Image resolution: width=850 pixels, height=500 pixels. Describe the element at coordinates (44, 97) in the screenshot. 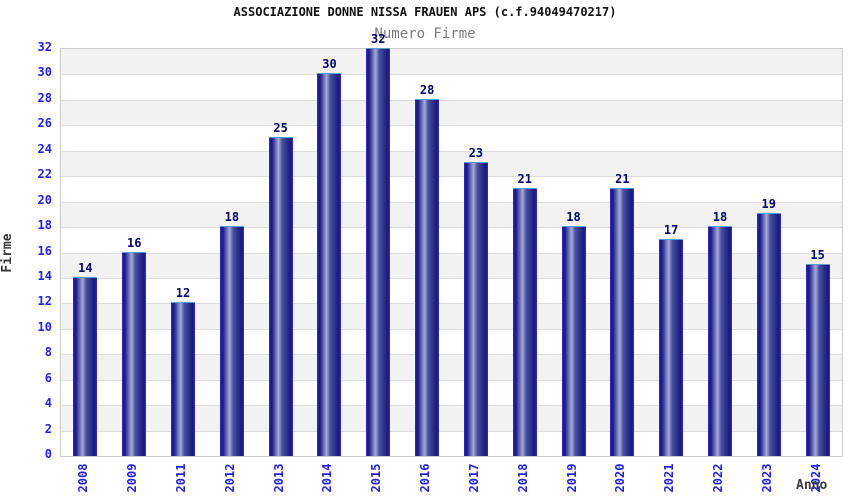

I see `y-tick-label: 28` at that location.